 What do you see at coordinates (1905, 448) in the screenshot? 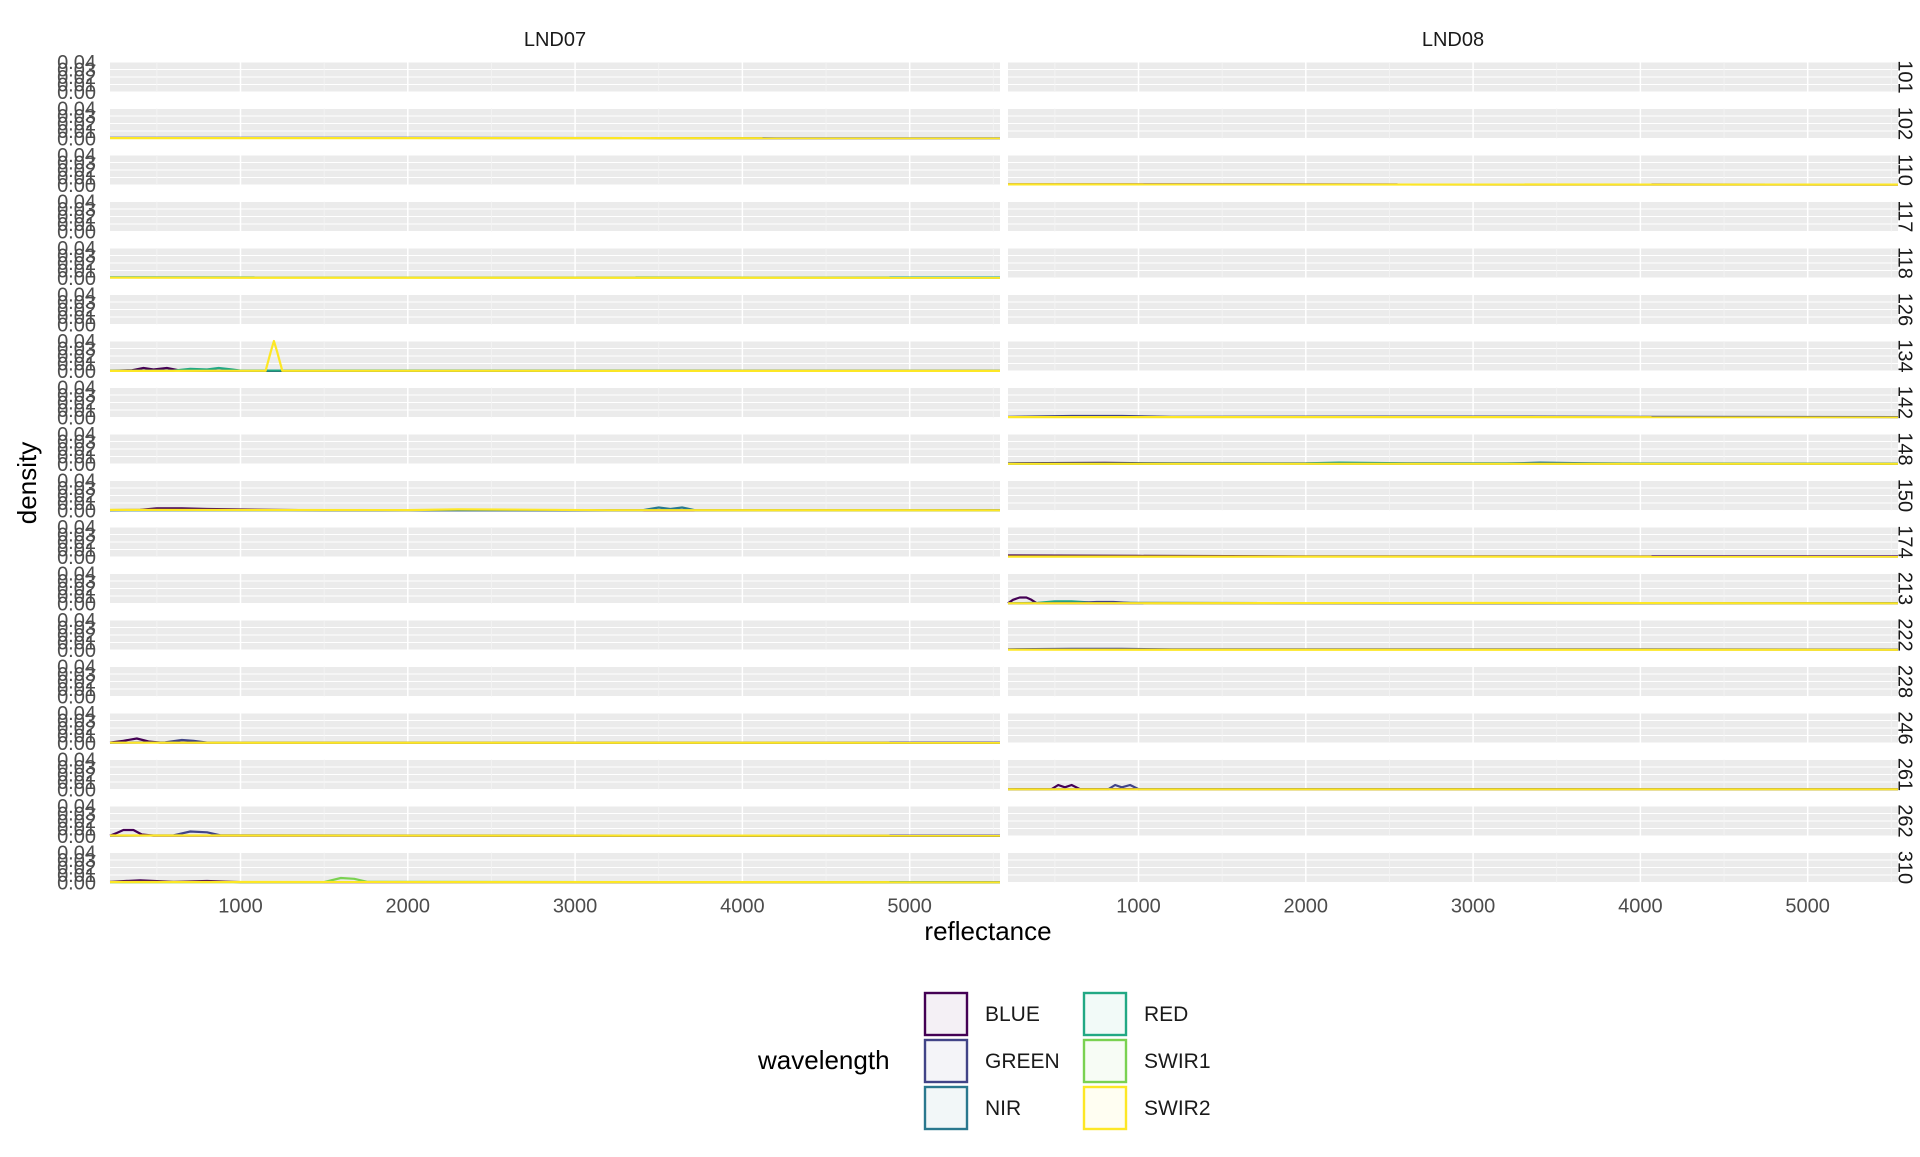
I see `row-strip-label: 148` at bounding box center [1905, 448].